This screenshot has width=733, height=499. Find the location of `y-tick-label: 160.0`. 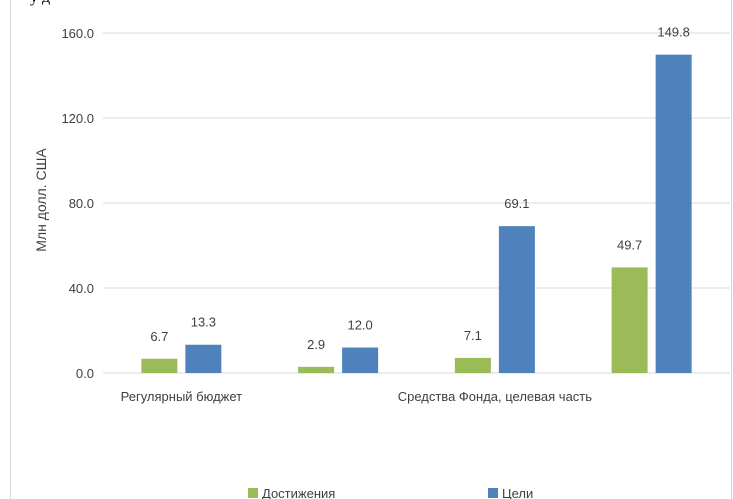

y-tick-label: 160.0 is located at coordinates (77, 33).